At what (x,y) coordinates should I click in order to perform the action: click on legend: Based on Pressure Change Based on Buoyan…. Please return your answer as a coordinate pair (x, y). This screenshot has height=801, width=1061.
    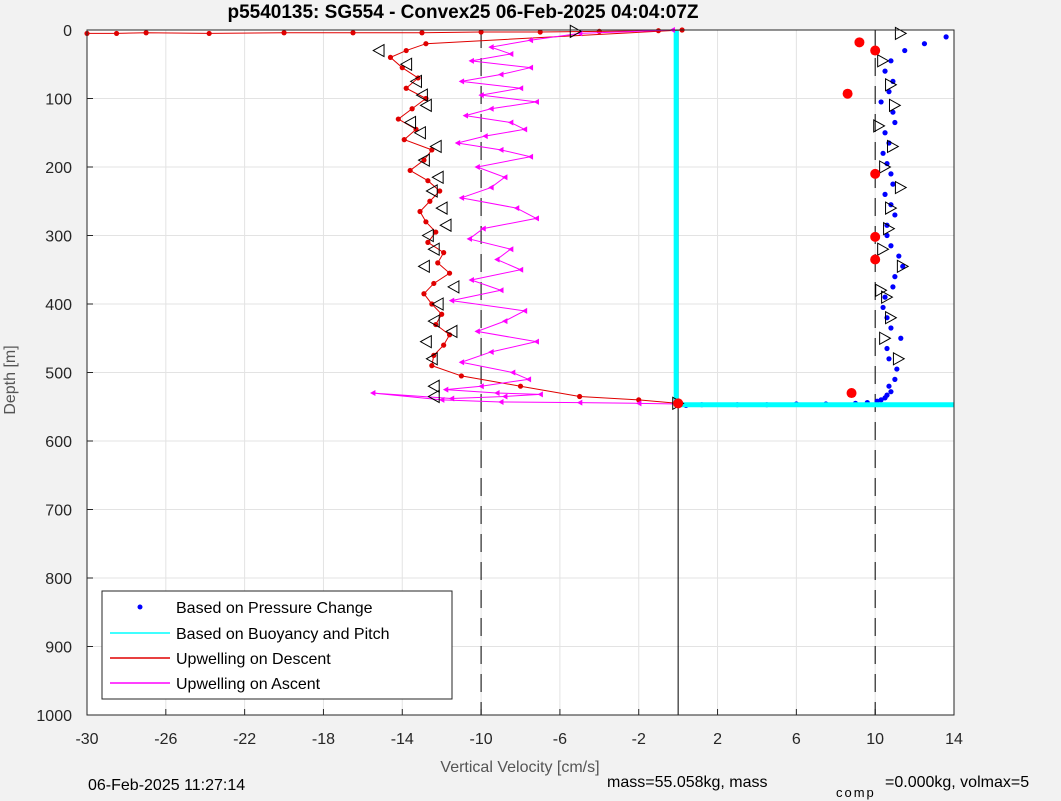
    Looking at the image, I should click on (277, 645).